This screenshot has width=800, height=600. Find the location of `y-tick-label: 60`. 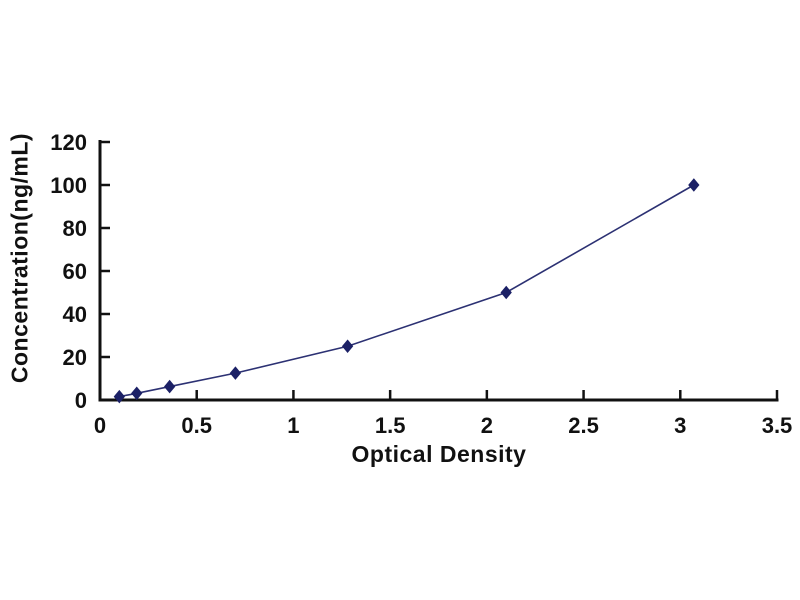

y-tick-label: 60 is located at coordinates (75, 271).